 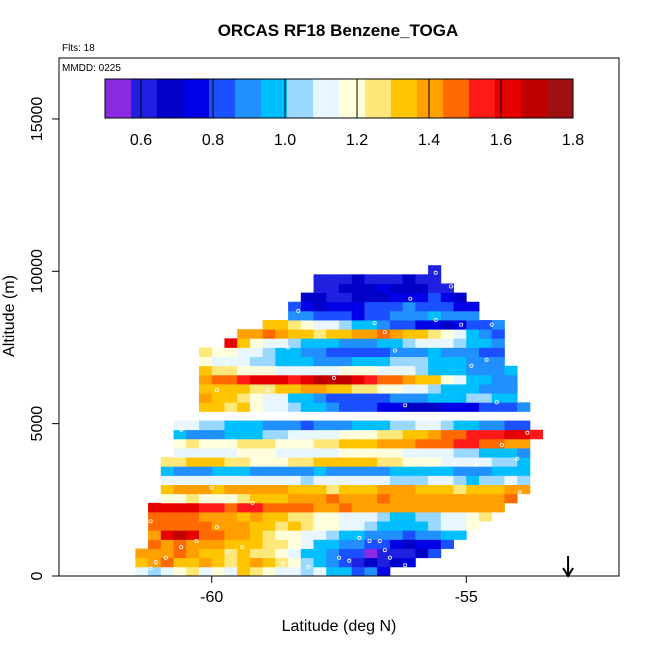 I want to click on colorbar-tick-label: 1.8, so click(x=573, y=140).